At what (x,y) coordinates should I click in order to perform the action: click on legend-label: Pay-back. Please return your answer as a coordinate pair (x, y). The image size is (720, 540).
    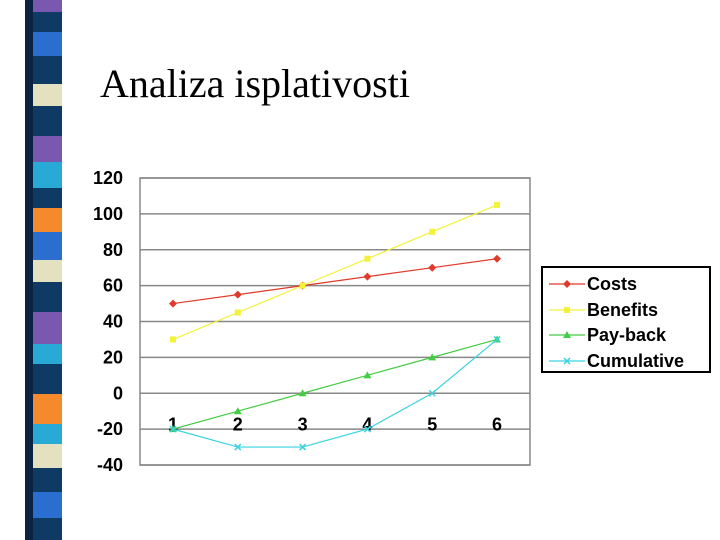
    Looking at the image, I should click on (627, 335).